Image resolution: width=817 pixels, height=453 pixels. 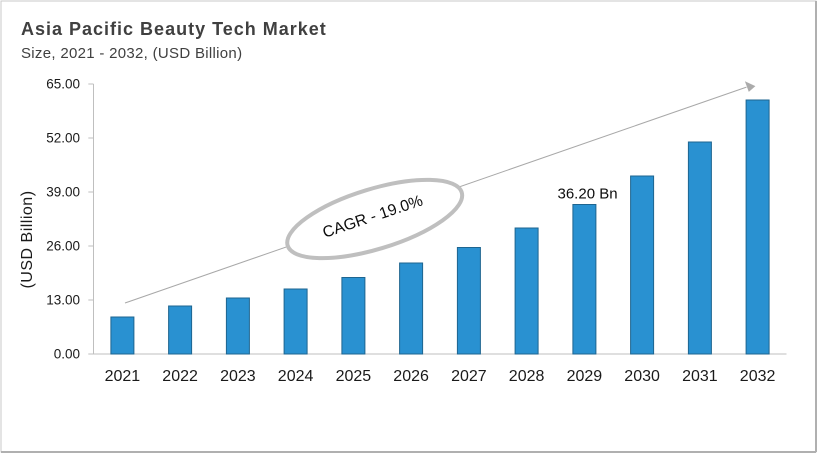 What do you see at coordinates (63, 300) in the screenshot?
I see `svg-text: 13.00` at bounding box center [63, 300].